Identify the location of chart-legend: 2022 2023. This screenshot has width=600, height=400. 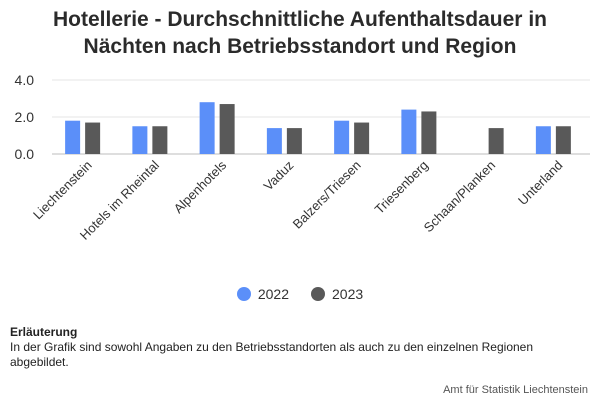
(300, 294).